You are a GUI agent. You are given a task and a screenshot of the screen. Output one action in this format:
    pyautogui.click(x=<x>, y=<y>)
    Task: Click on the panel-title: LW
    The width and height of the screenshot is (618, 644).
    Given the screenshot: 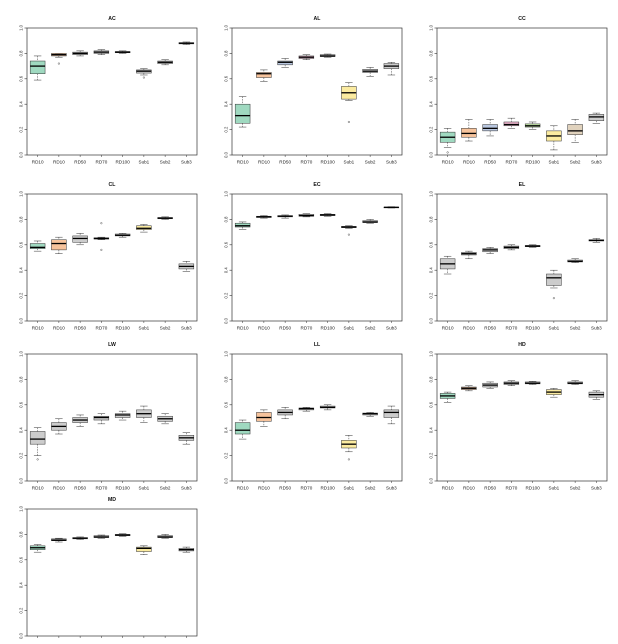 What is the action you would take?
    pyautogui.click(x=112, y=345)
    